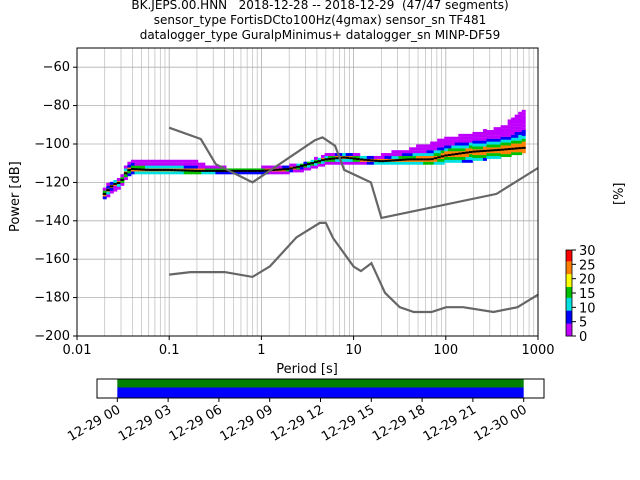 This screenshot has height=480, width=640. I want to click on y-tick-label: −200, so click(52, 336).